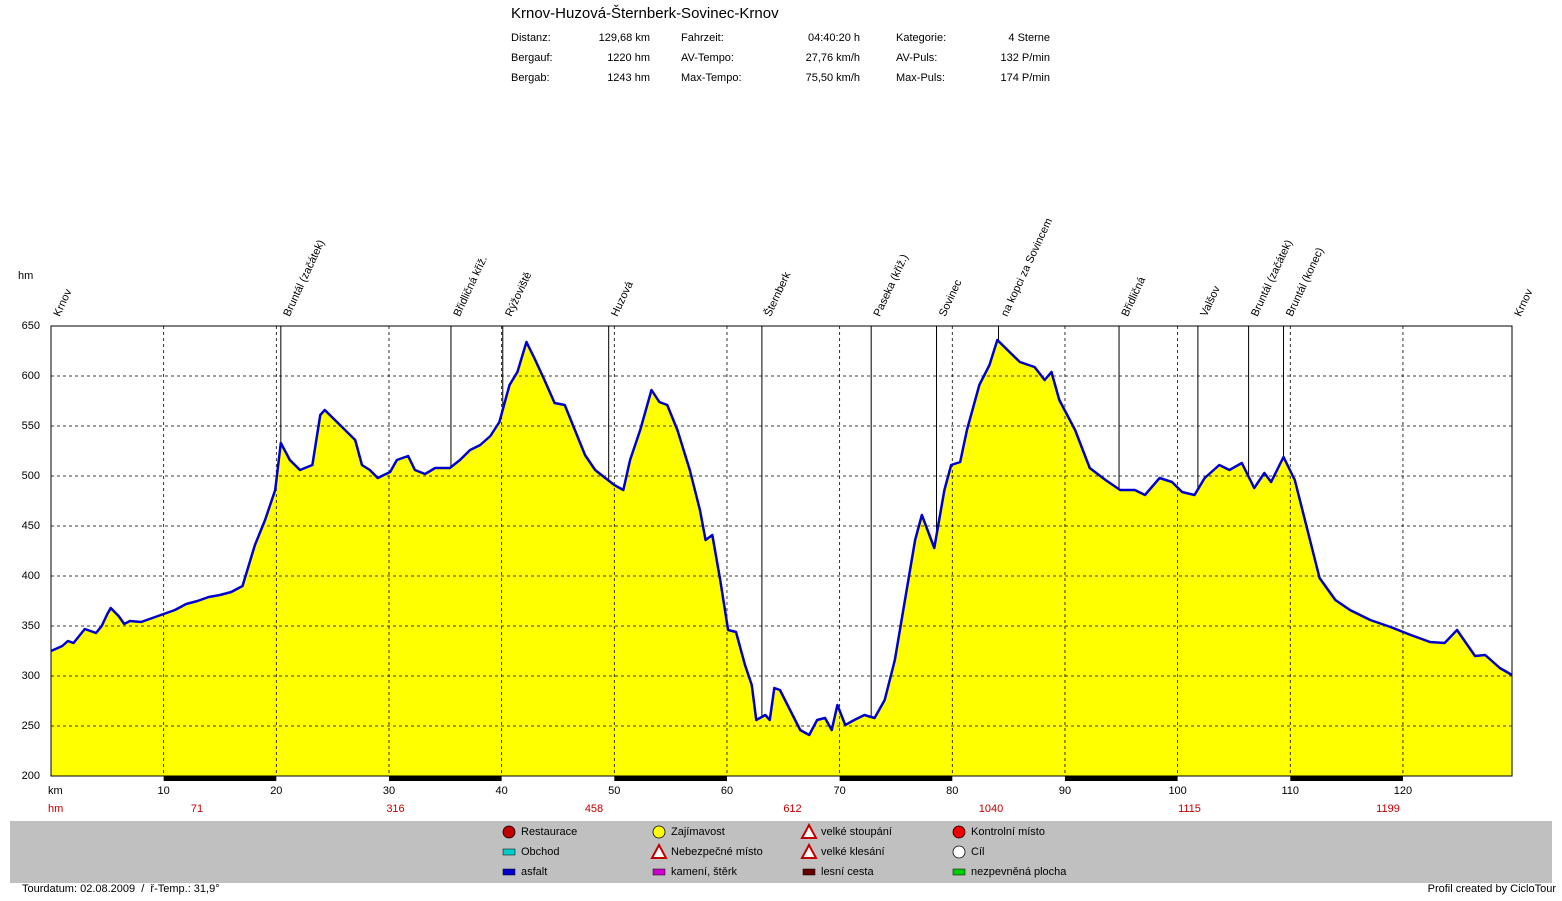 Image resolution: width=1562 pixels, height=901 pixels. Describe the element at coordinates (31, 376) in the screenshot. I see `y-tick-label: 600` at that location.